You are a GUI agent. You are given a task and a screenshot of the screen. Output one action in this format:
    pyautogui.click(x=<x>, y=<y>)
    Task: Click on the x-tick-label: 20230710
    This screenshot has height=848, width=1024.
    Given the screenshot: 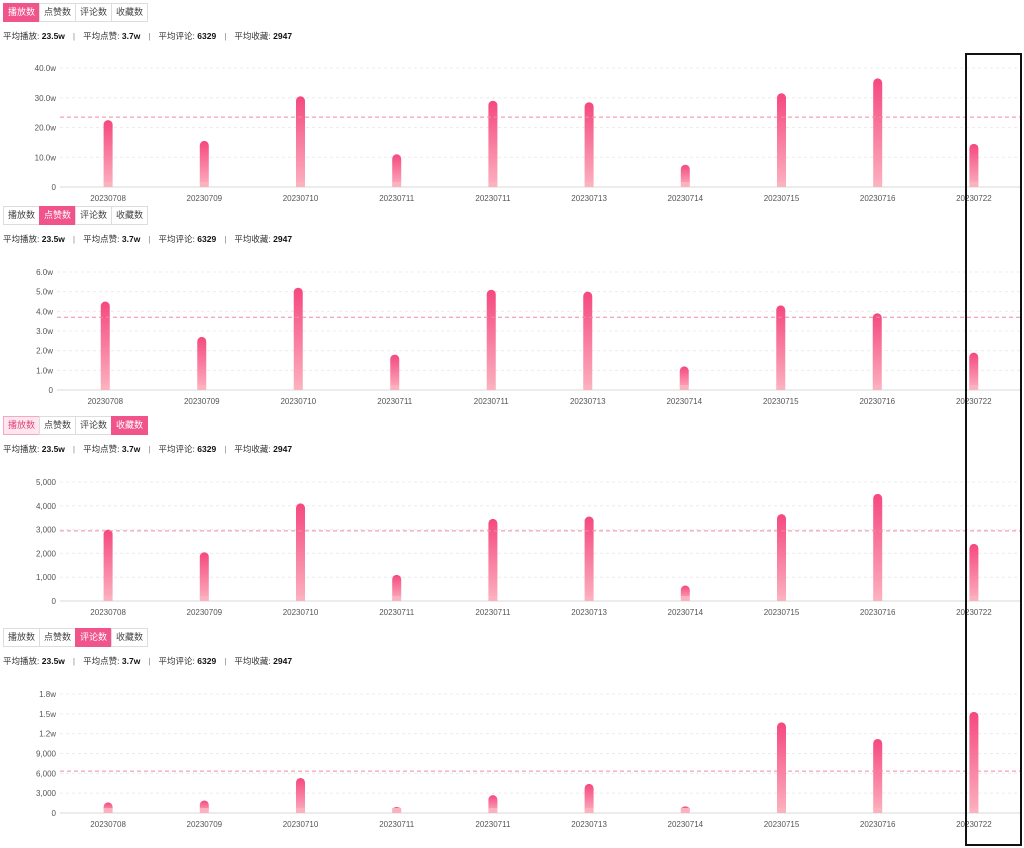 What is the action you would take?
    pyautogui.click(x=301, y=612)
    